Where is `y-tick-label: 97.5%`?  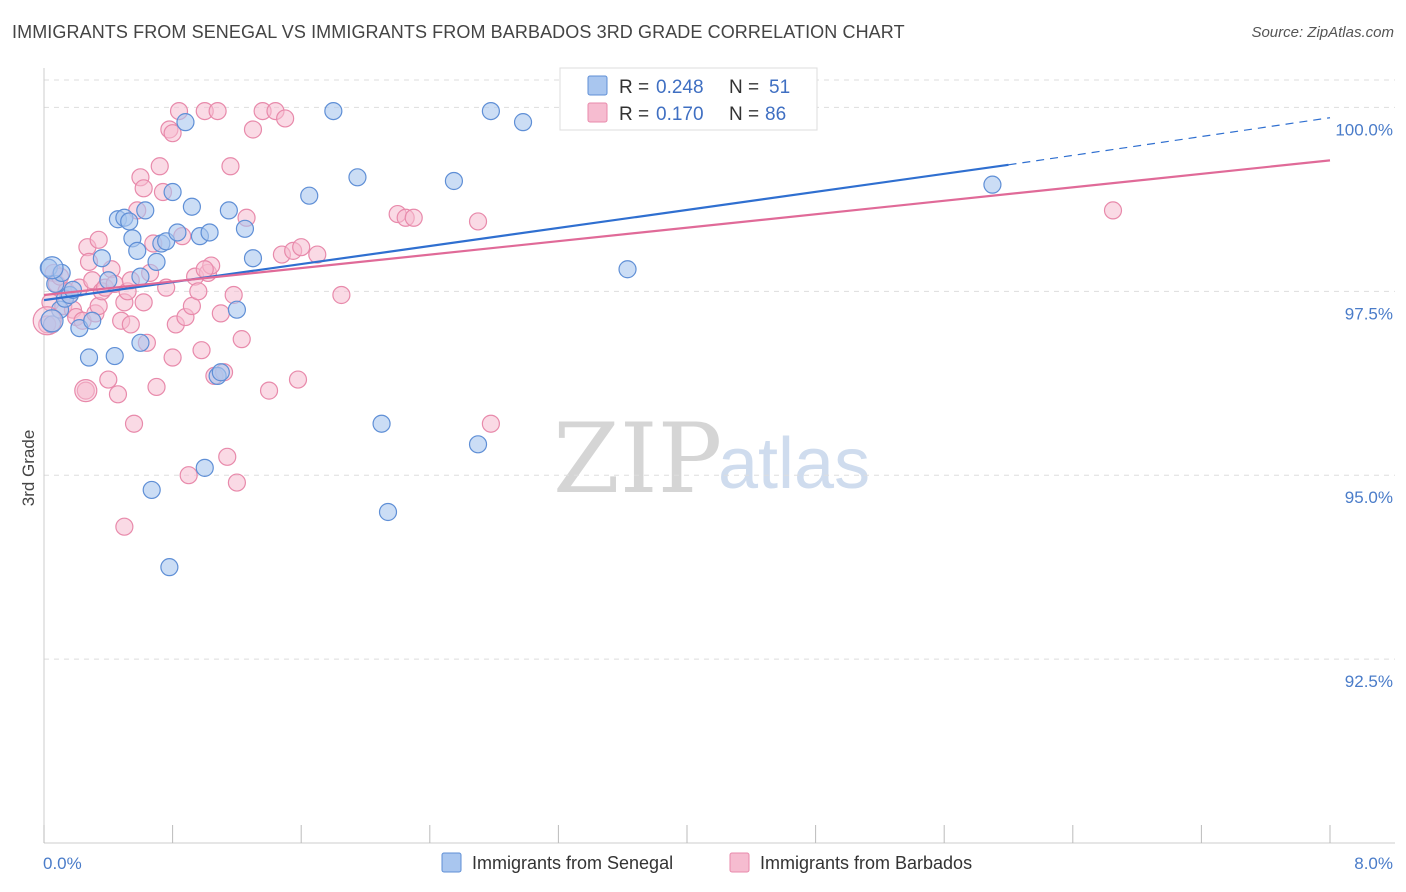 y-tick-label: 97.5% is located at coordinates (1369, 313).